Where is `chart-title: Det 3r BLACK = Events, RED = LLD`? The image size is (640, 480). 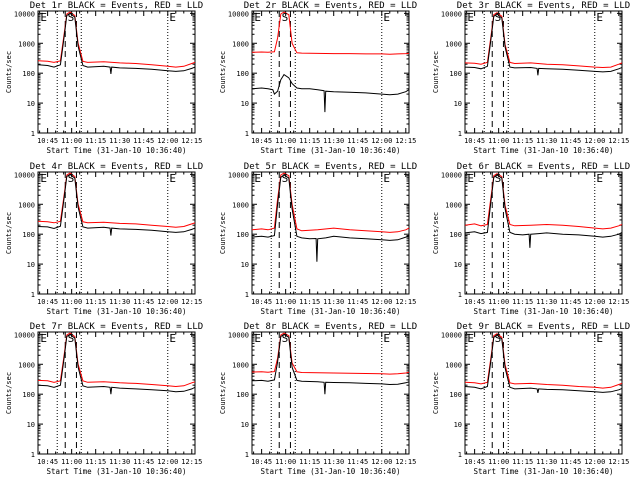
chart-title: Det 3r BLACK = Events, RED = LLD is located at coordinates (543, 6).